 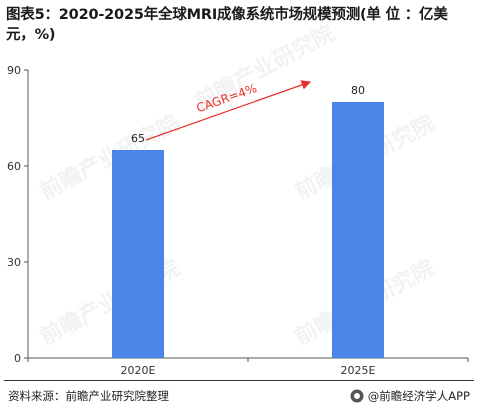 What do you see at coordinates (358, 90) in the screenshot?
I see `data-label: 80` at bounding box center [358, 90].